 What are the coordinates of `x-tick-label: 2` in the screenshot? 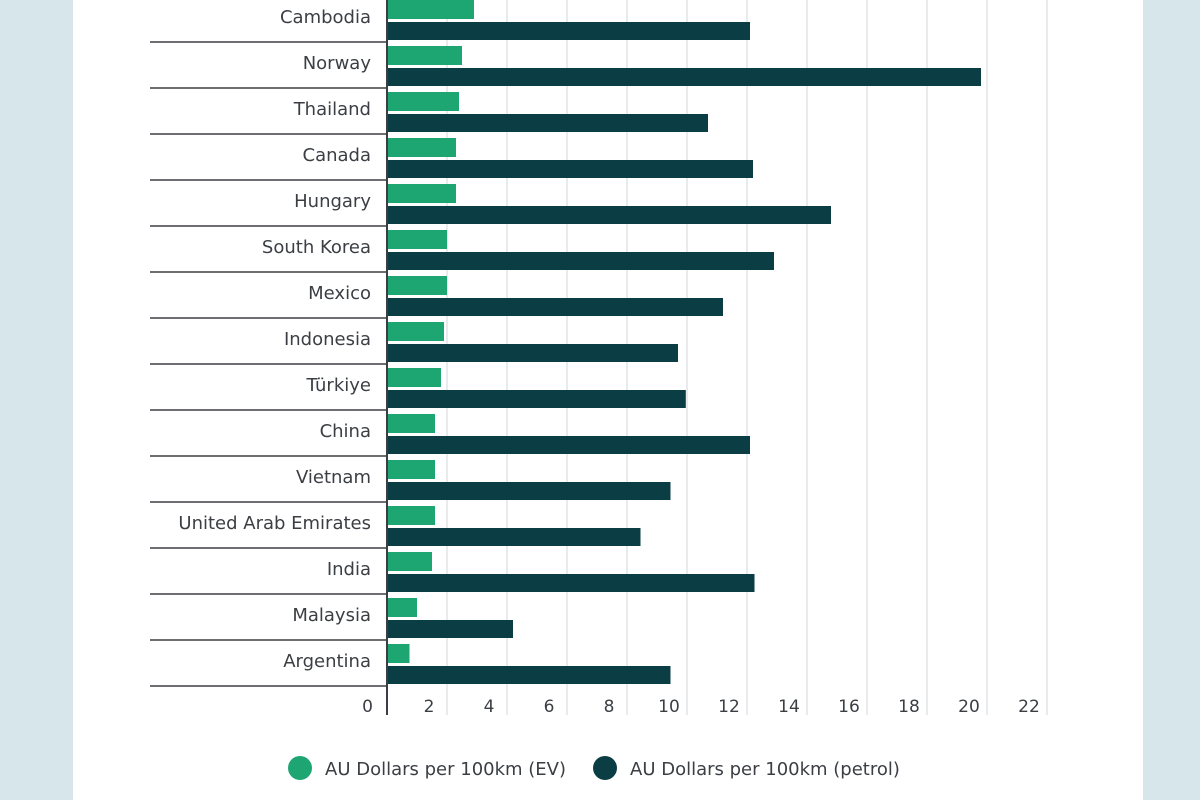 It's located at (429, 707).